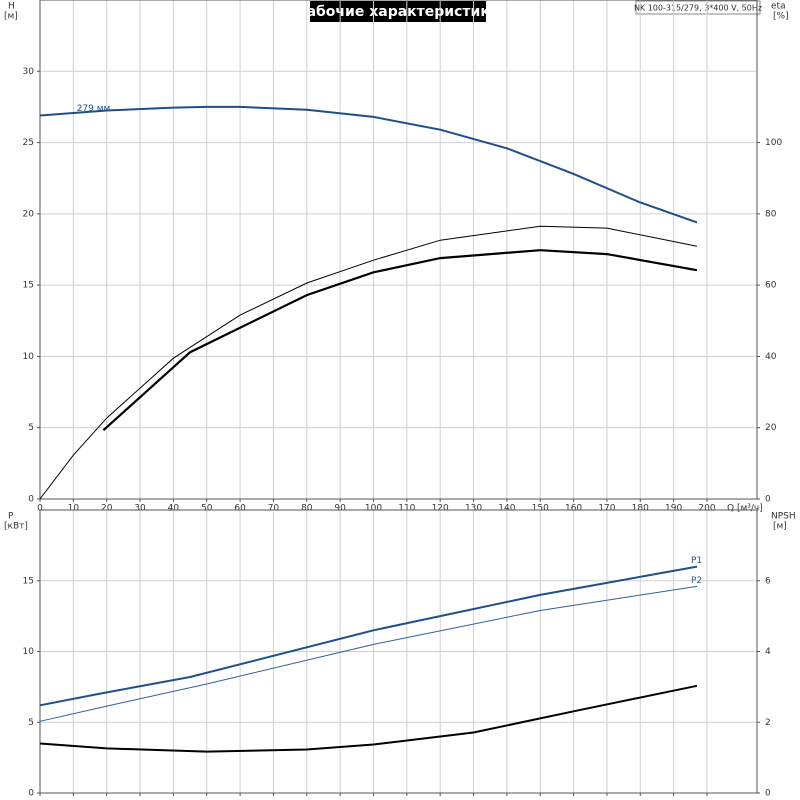 This screenshot has height=800, width=800. I want to click on y-axis-label: H, so click(11, 7).